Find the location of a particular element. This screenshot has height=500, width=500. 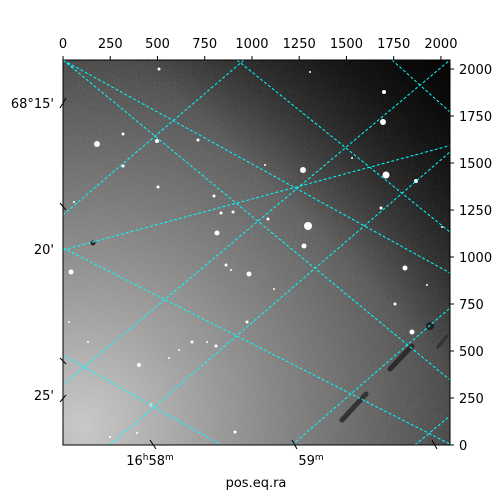

right-tick-label: 1750 is located at coordinates (475, 117).